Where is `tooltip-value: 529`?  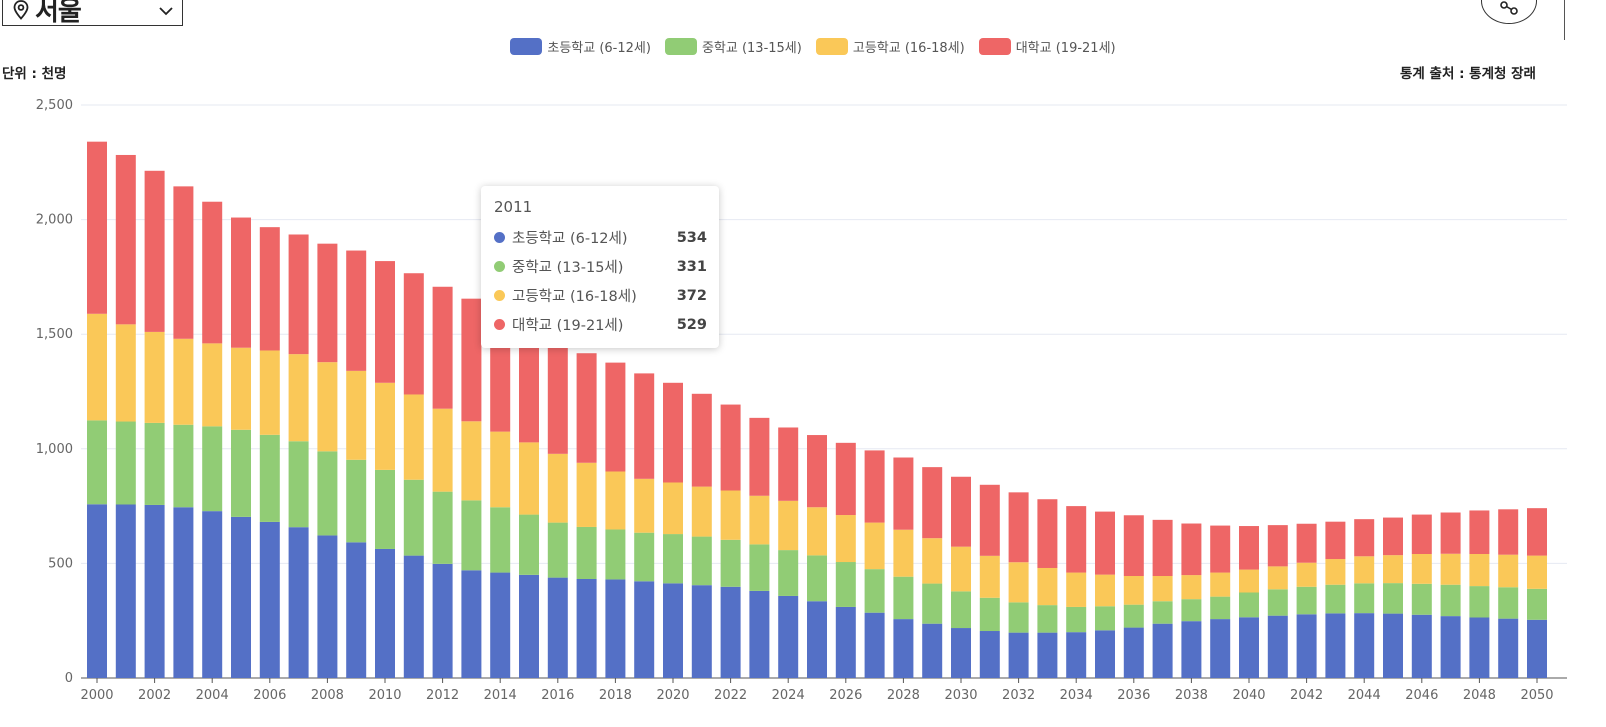
tooltip-value: 529 is located at coordinates (691, 324).